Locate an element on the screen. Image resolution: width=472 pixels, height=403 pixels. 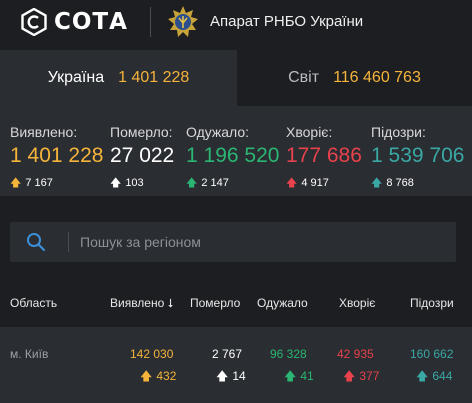
search-icon is located at coordinates (36, 244).